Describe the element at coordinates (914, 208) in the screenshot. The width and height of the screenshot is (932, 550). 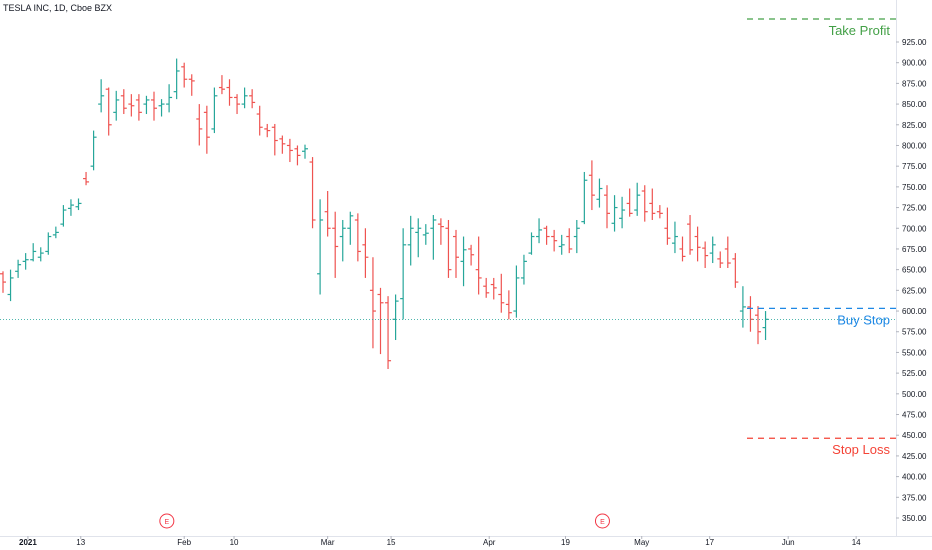
I see `price-tick-label: 725.00` at that location.